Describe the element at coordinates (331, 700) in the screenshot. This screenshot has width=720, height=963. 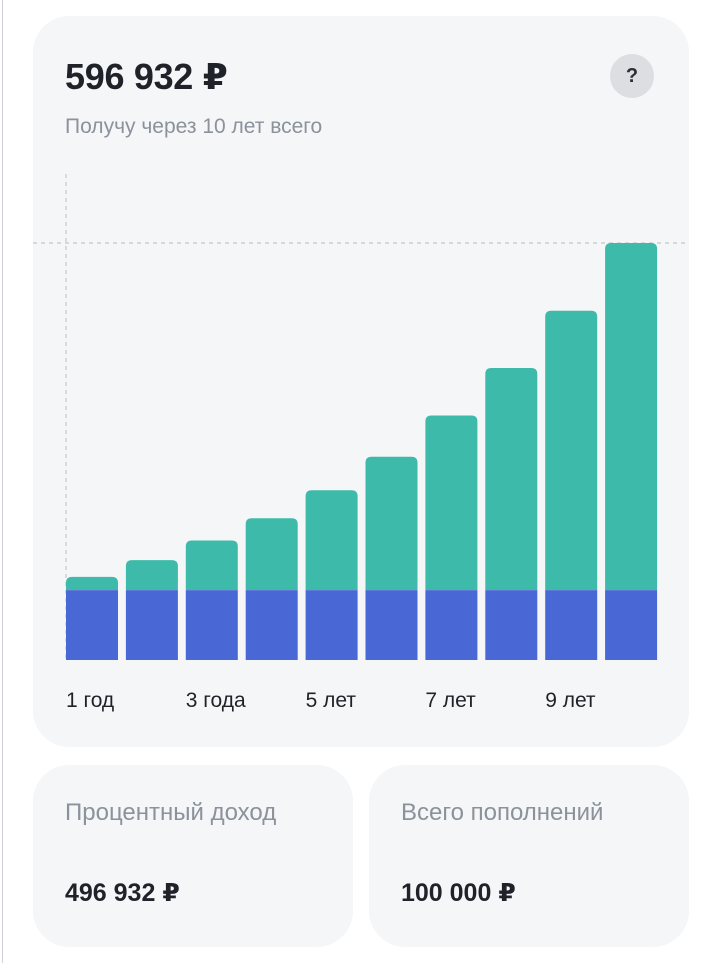
I see `x-tick-label-5: 5 лет` at that location.